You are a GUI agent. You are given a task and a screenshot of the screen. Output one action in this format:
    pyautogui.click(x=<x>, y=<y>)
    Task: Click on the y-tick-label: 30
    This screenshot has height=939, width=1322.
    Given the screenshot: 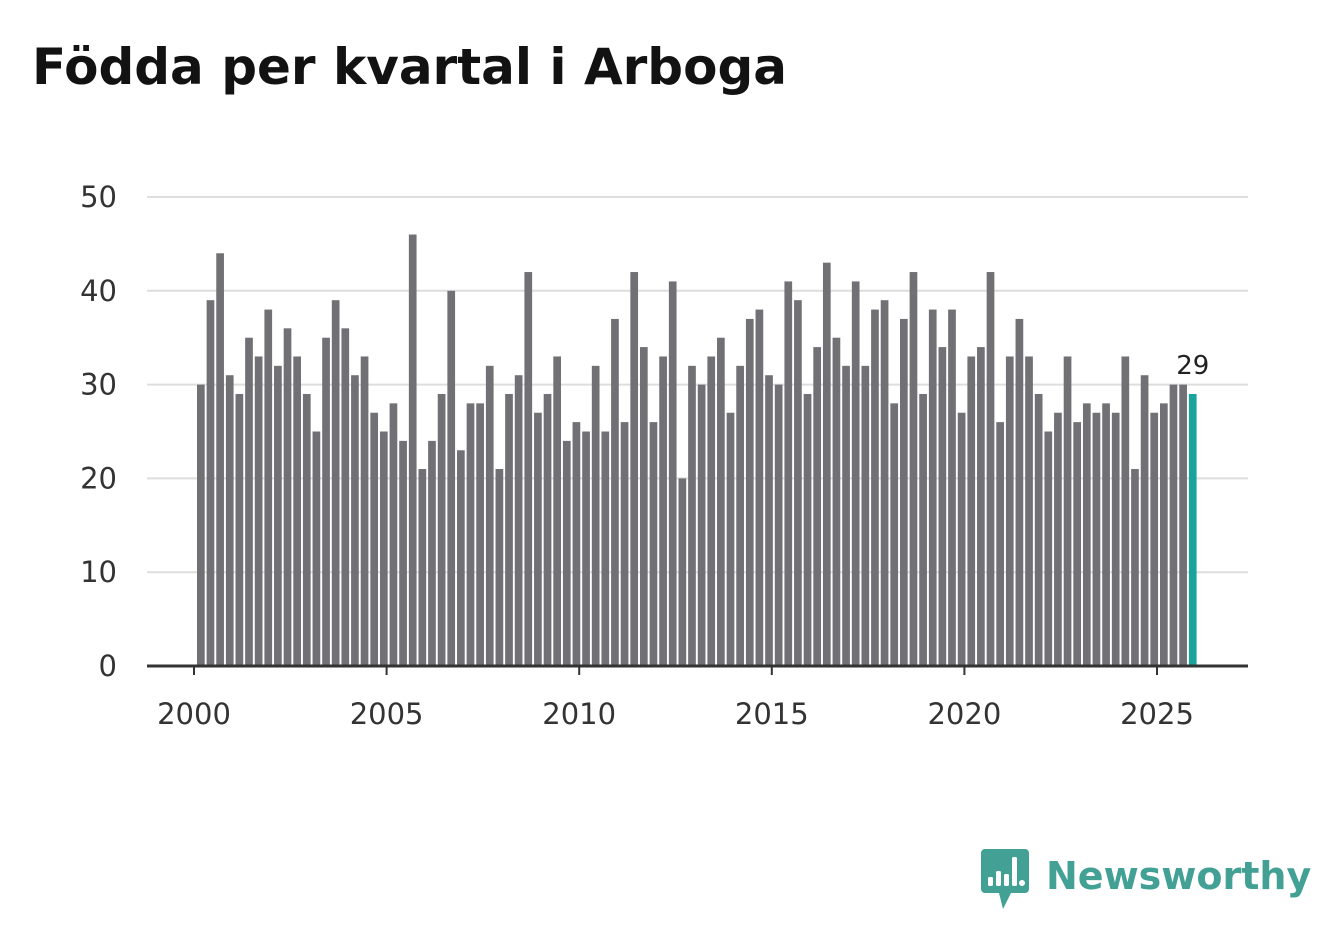 What is the action you would take?
    pyautogui.click(x=98, y=385)
    